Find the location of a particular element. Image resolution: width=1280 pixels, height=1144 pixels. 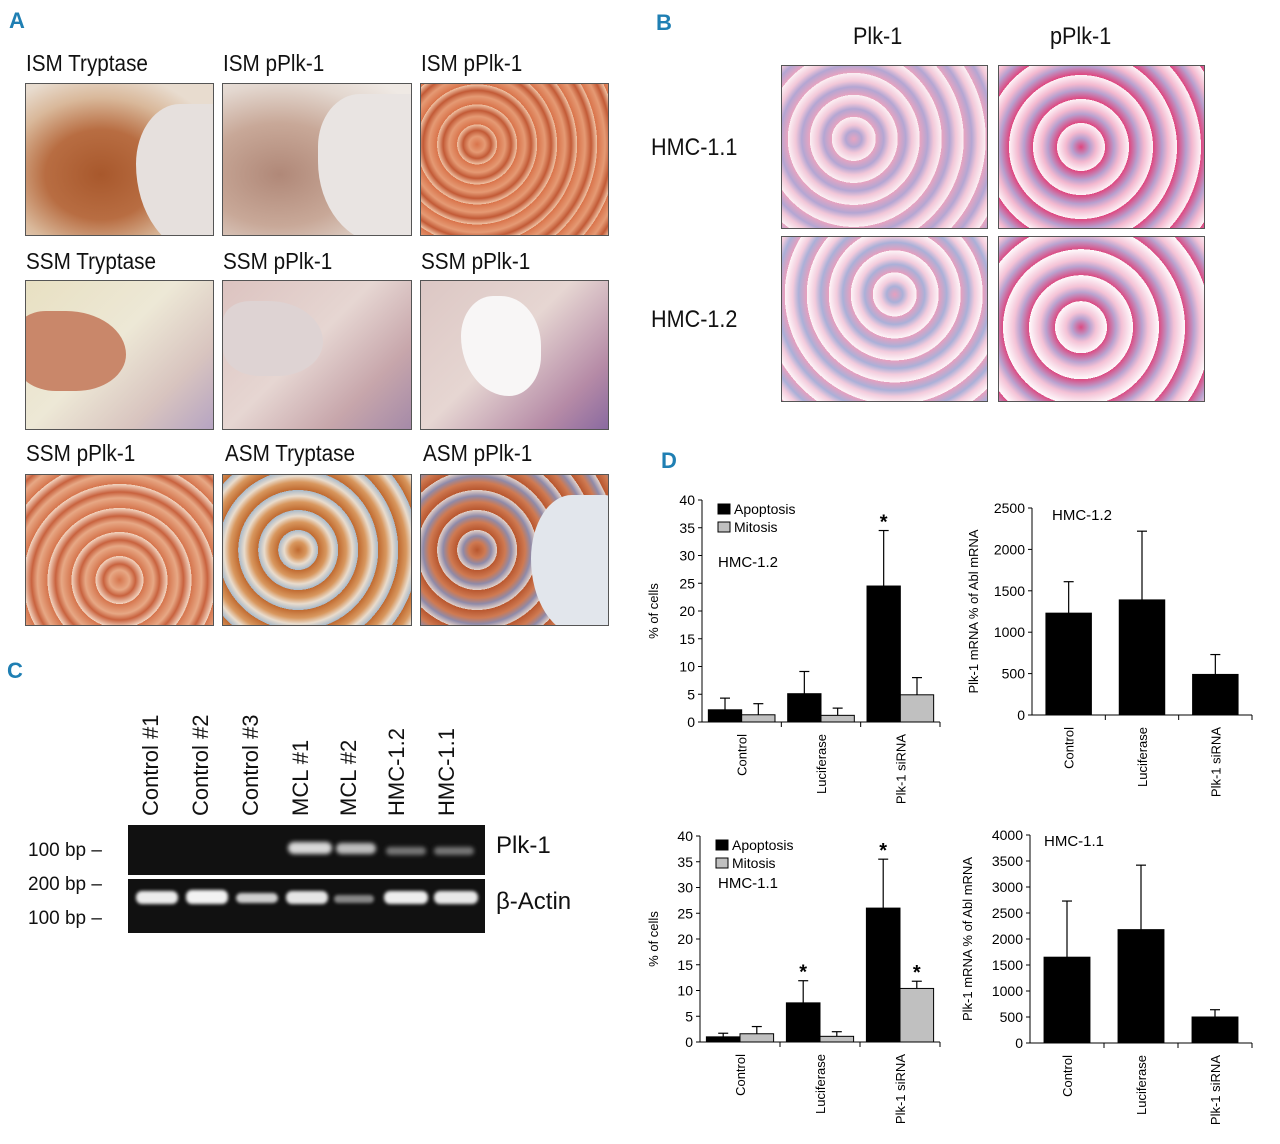

panel-letter-d: D is located at coordinates (669, 460).